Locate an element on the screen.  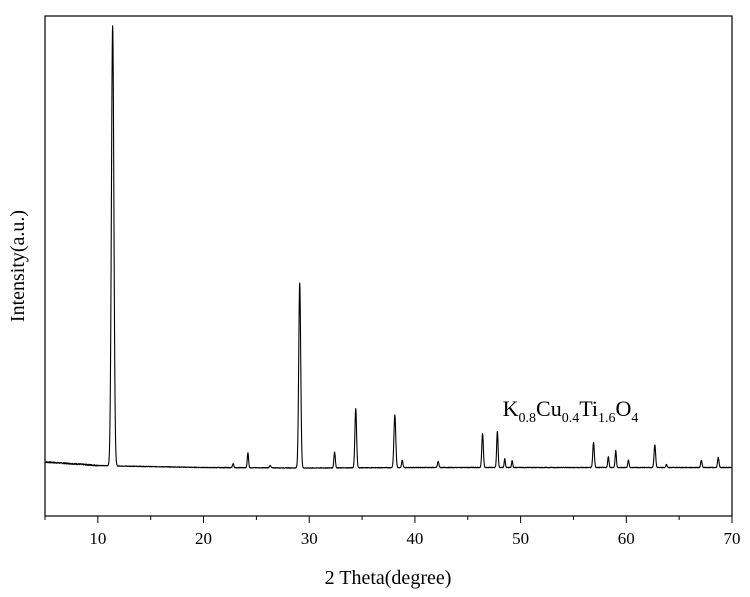
formula-element: K is located at coordinates (511, 408).